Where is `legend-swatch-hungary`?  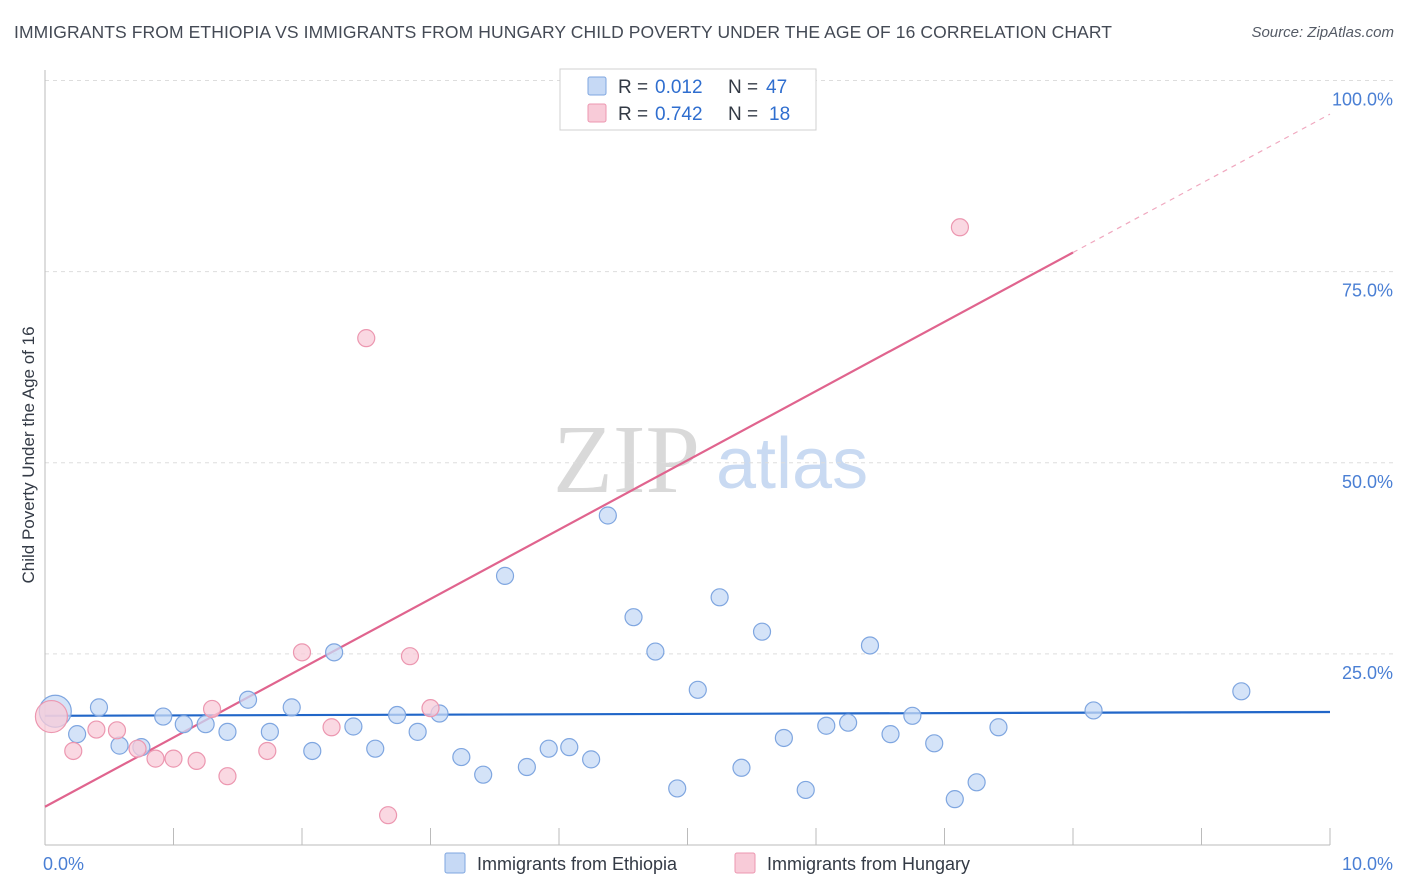 legend-swatch-hungary is located at coordinates (597, 113).